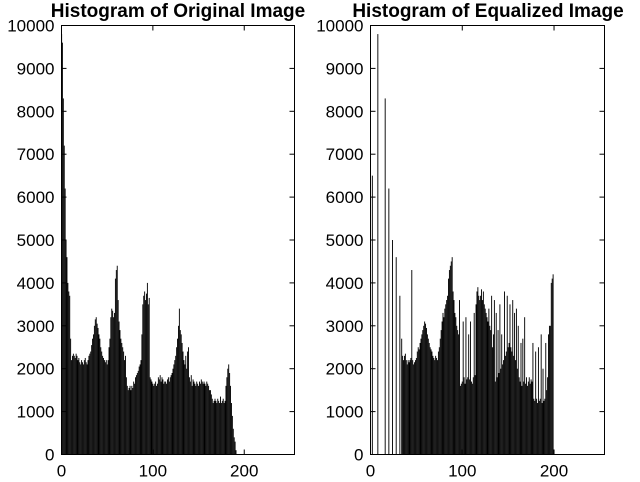  I want to click on y-tick-label: 3000, so click(36, 326).